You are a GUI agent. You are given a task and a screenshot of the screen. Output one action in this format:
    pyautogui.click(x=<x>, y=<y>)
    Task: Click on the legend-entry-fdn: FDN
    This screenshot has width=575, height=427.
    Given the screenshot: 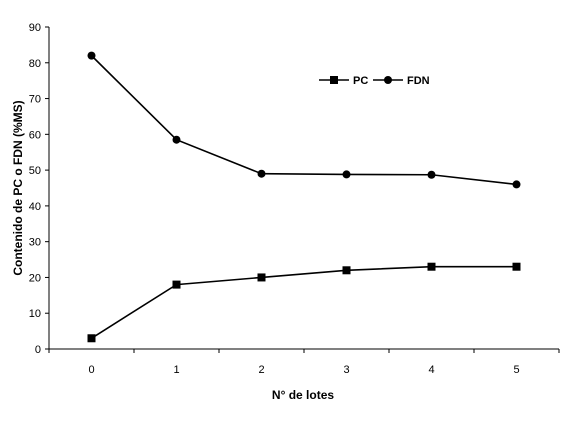 What is the action you would take?
    pyautogui.click(x=401, y=81)
    